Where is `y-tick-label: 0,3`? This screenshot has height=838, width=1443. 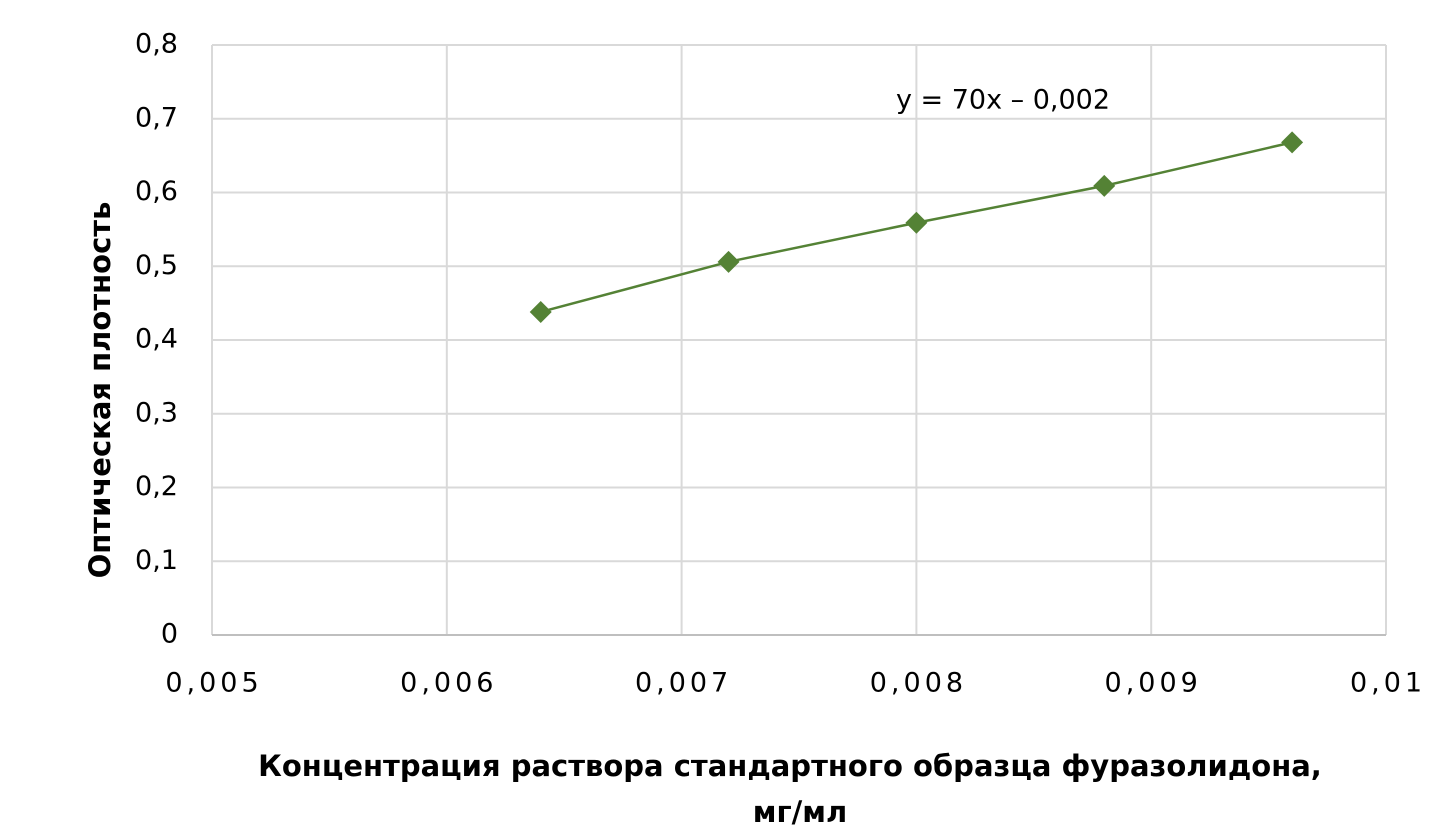
y-tick-label: 0,3 is located at coordinates (156, 412).